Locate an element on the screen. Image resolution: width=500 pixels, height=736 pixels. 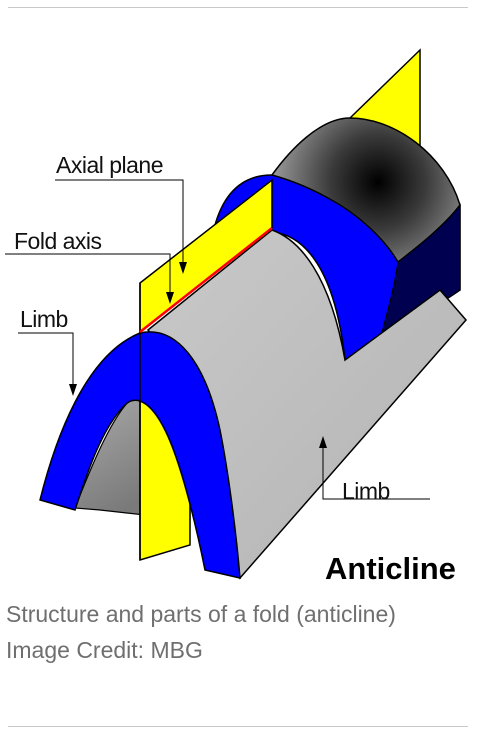
fold-axis-leader is located at coordinates (88, 275).